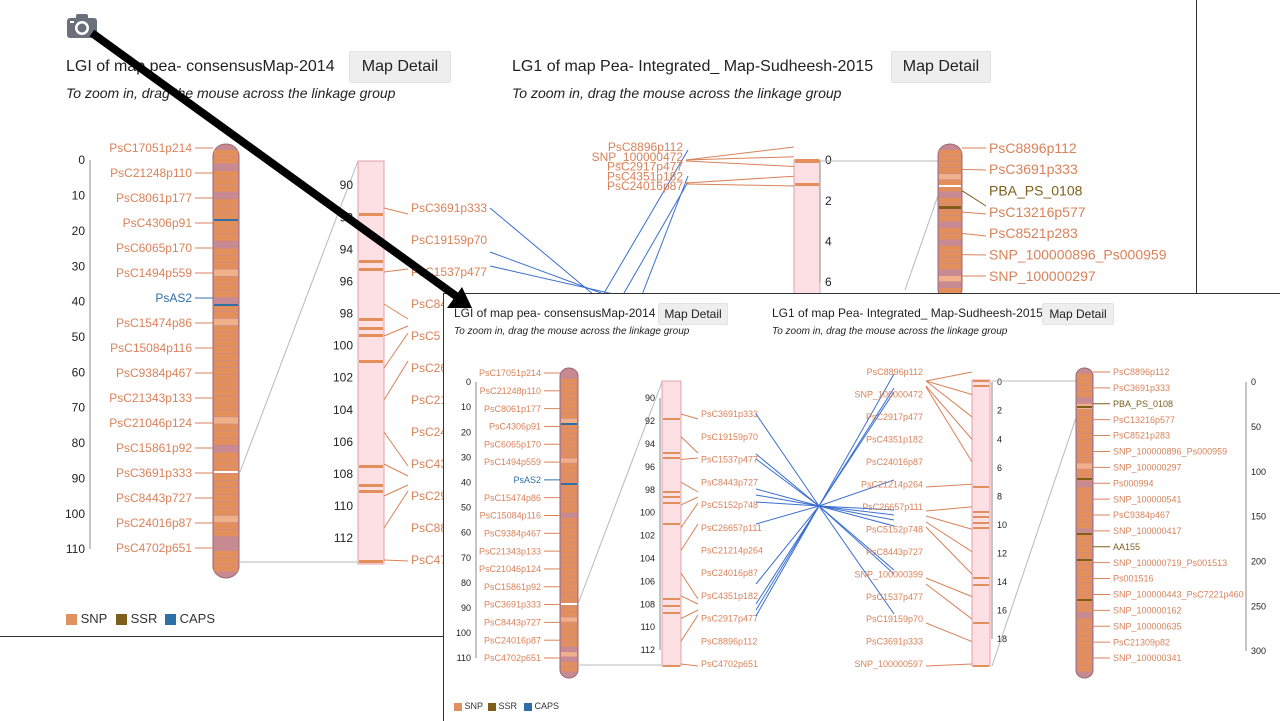  Describe the element at coordinates (729, 664) in the screenshot. I see `marker-label: PsC4702p651` at that location.